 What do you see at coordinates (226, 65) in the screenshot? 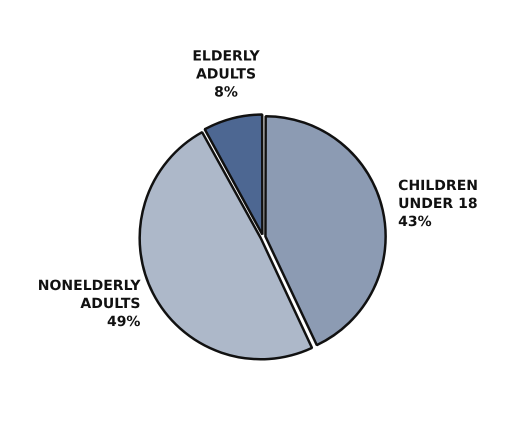
I see `slice-label: ELDERLY ADULTS` at bounding box center [226, 65].